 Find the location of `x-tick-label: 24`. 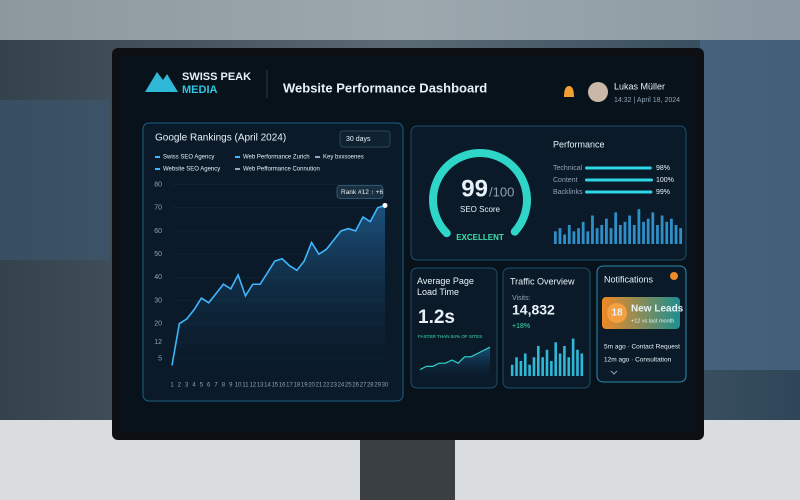

x-tick-label: 24 is located at coordinates (341, 386).